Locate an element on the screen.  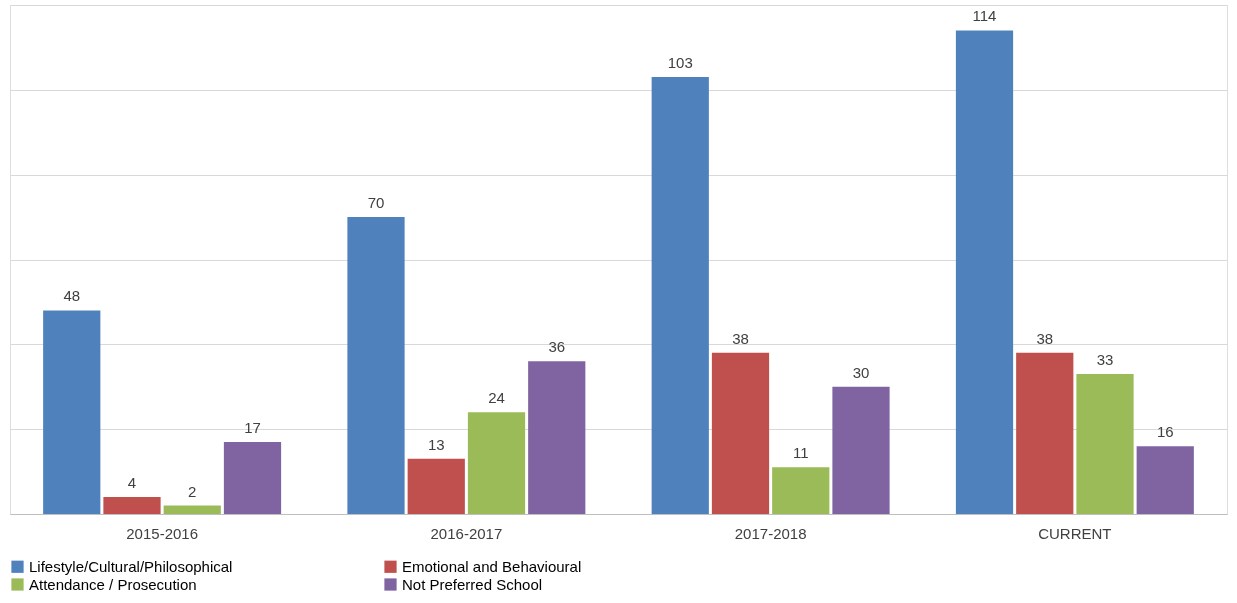
data-label: 4 is located at coordinates (132, 483).